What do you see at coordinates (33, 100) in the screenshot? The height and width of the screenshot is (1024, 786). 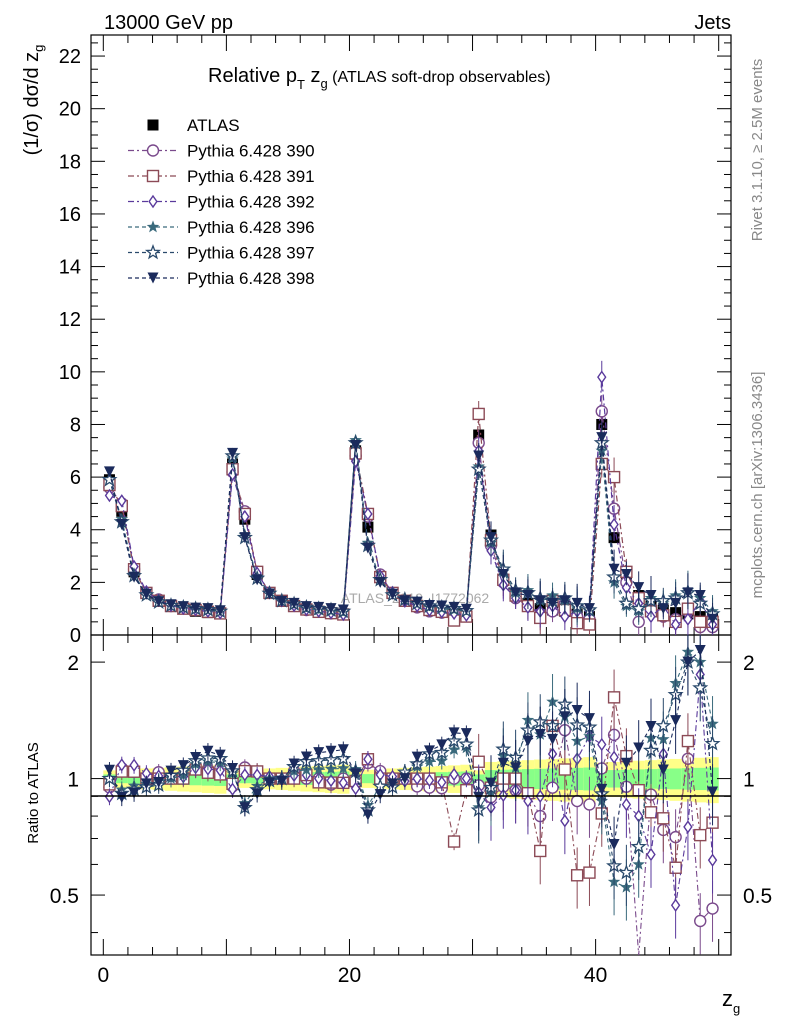 I see `y-axis-label: (1/σ) dσ/d zg` at bounding box center [33, 100].